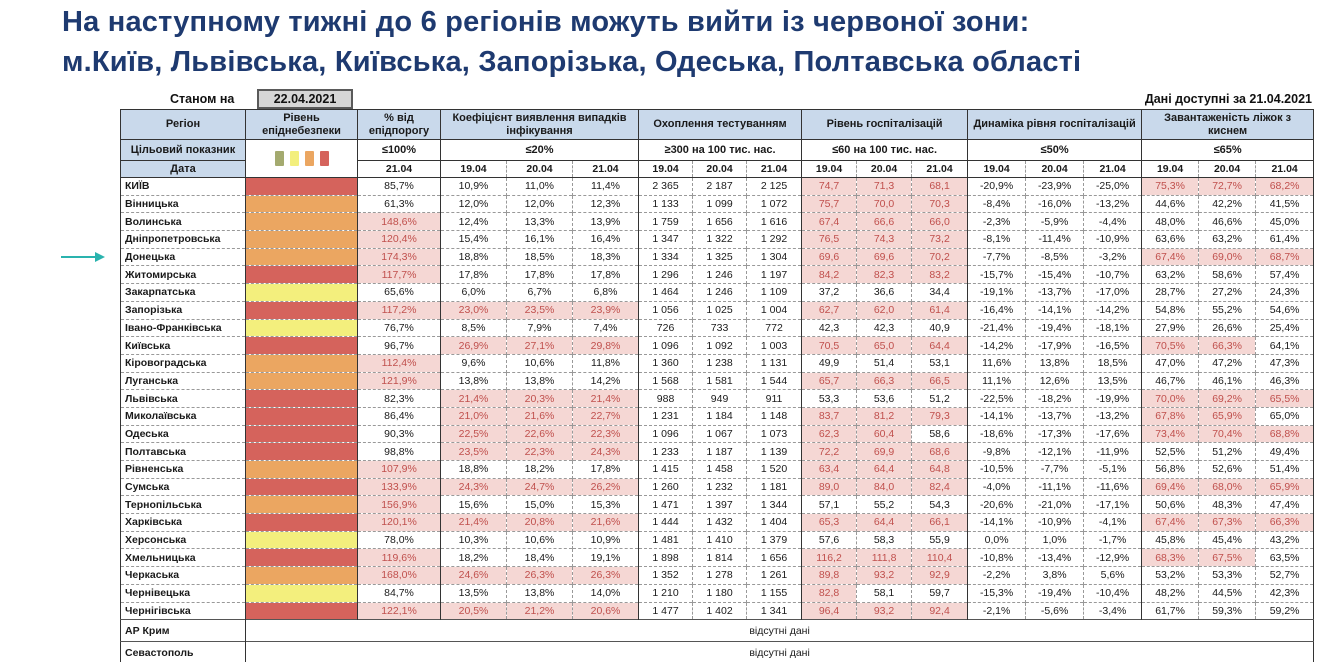 The image size is (1320, 662). I want to click on value-cell: 57,6, so click(829, 539).